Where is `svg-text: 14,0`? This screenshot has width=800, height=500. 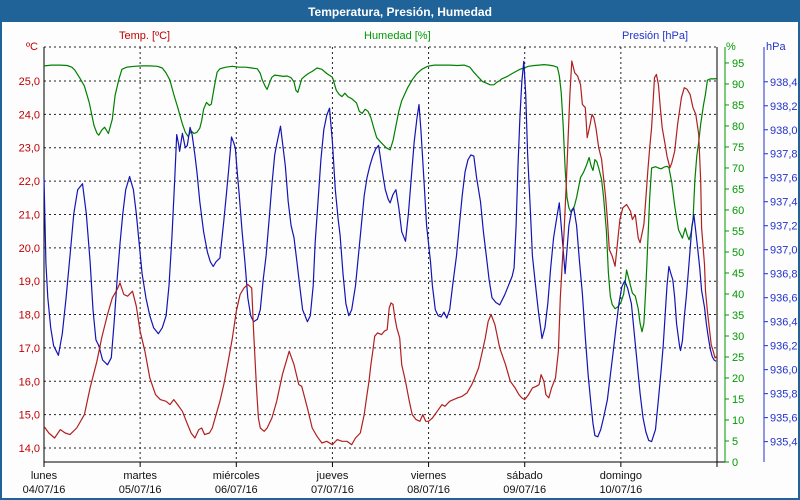
svg-text: 14,0 is located at coordinates (29, 449).